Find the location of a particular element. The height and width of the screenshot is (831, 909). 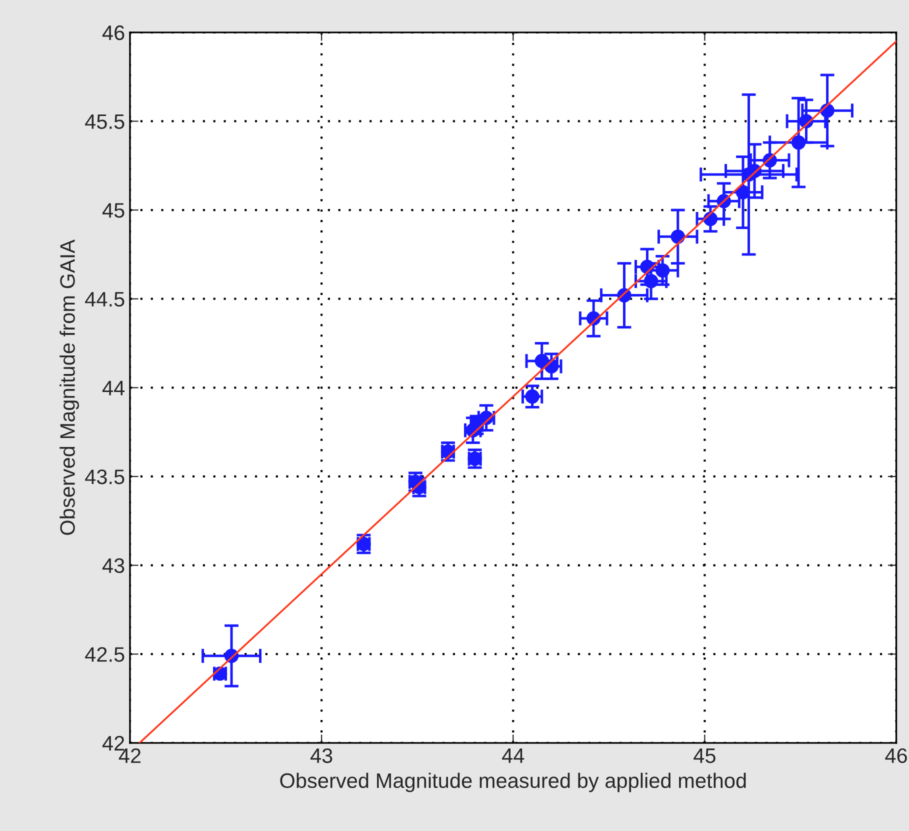

x-tick-label: 44 is located at coordinates (513, 755).